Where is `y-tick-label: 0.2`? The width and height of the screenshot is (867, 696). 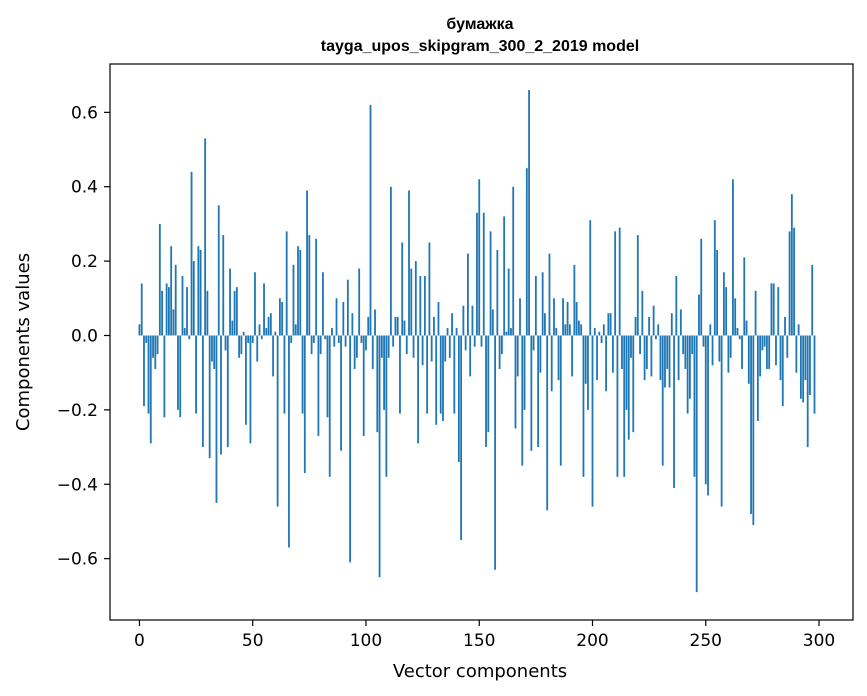
y-tick-label: 0.2 is located at coordinates (84, 262).